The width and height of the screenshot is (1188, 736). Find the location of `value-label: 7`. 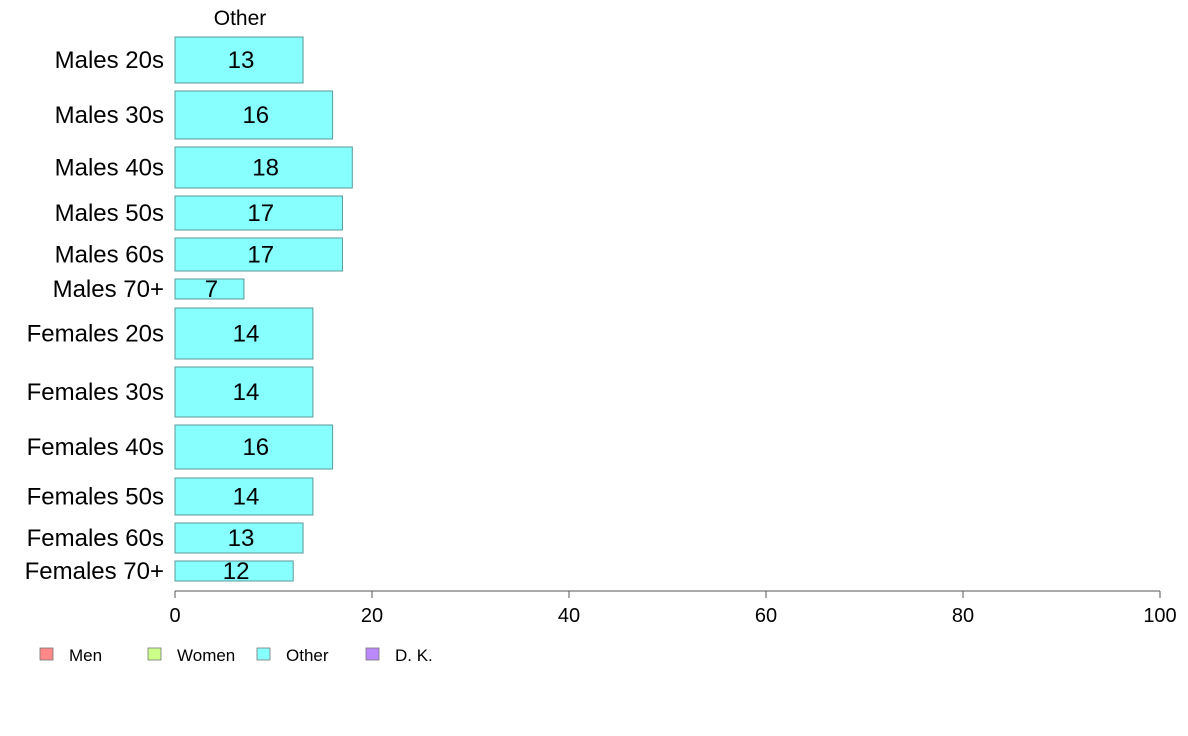

value-label: 7 is located at coordinates (211, 289).